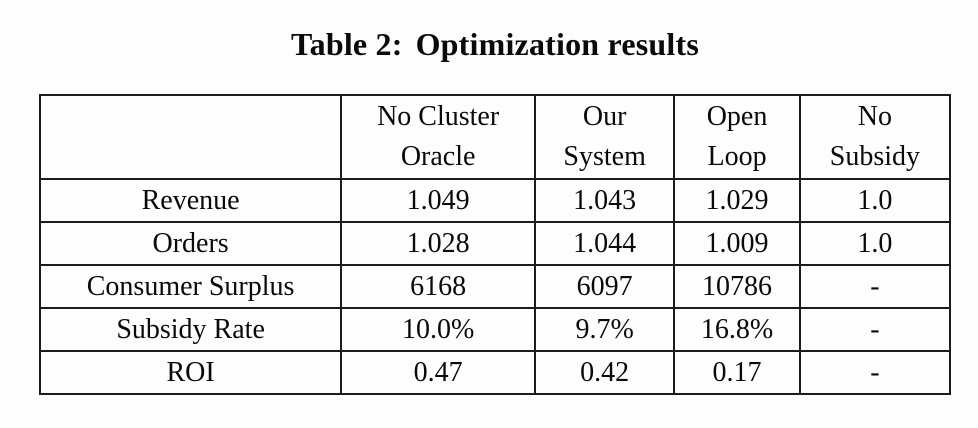 The height and width of the screenshot is (428, 978). What do you see at coordinates (737, 200) in the screenshot?
I see `cell-value: 1.029` at bounding box center [737, 200].